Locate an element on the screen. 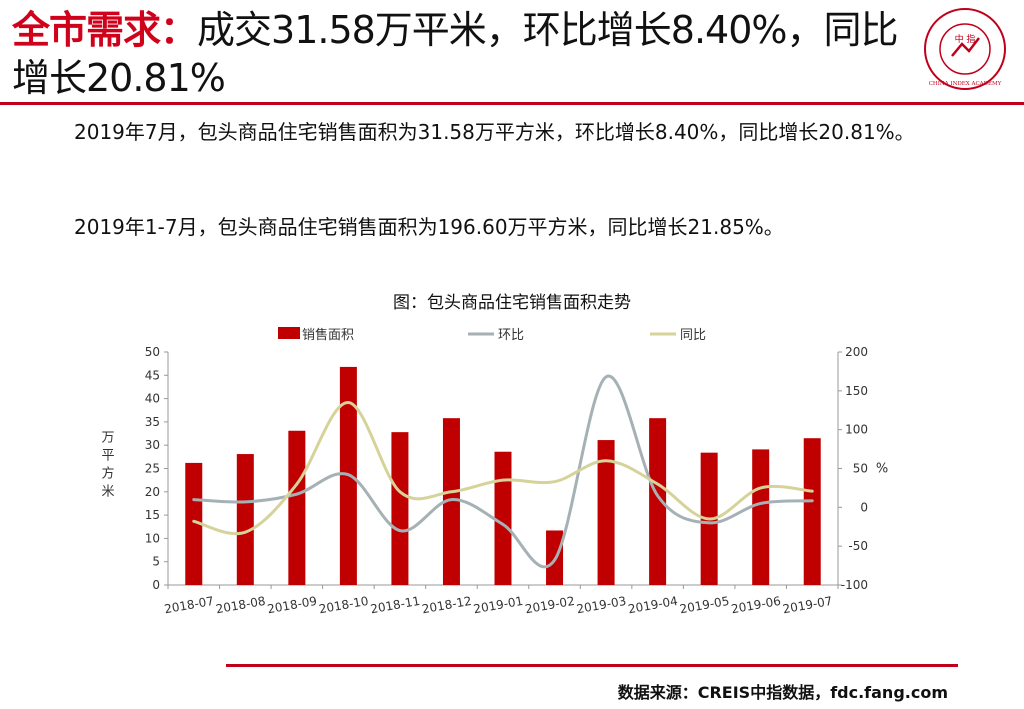 The width and height of the screenshot is (1024, 709). left-tick-label: 0 is located at coordinates (156, 585).